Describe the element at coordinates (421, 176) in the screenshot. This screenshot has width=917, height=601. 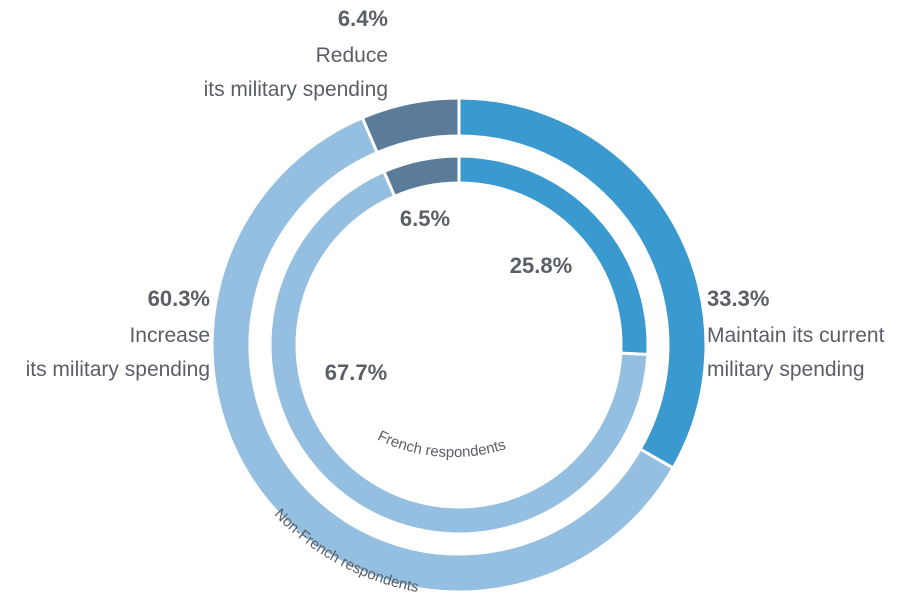
I see `inner-slice-reduce` at that location.